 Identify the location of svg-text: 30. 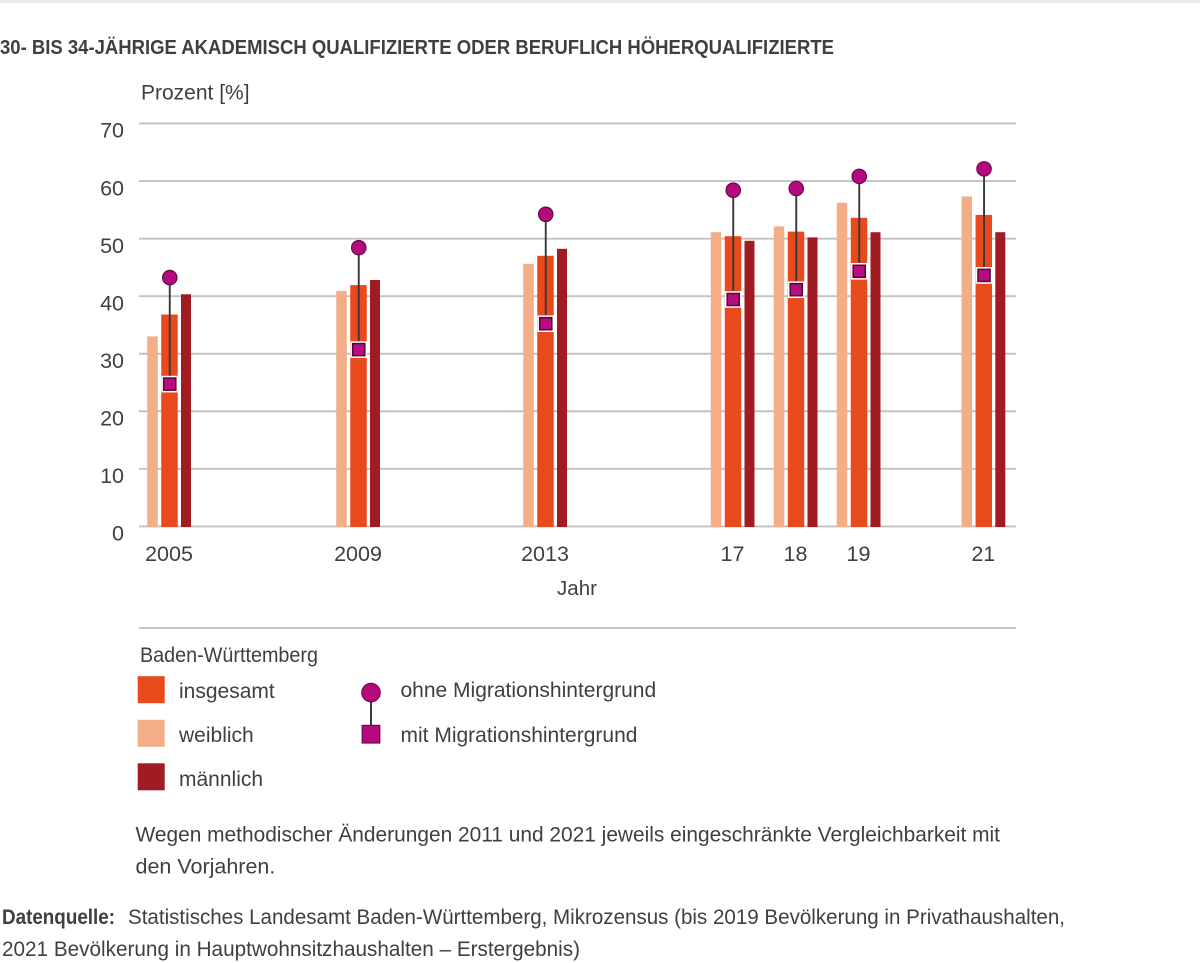
(112, 361).